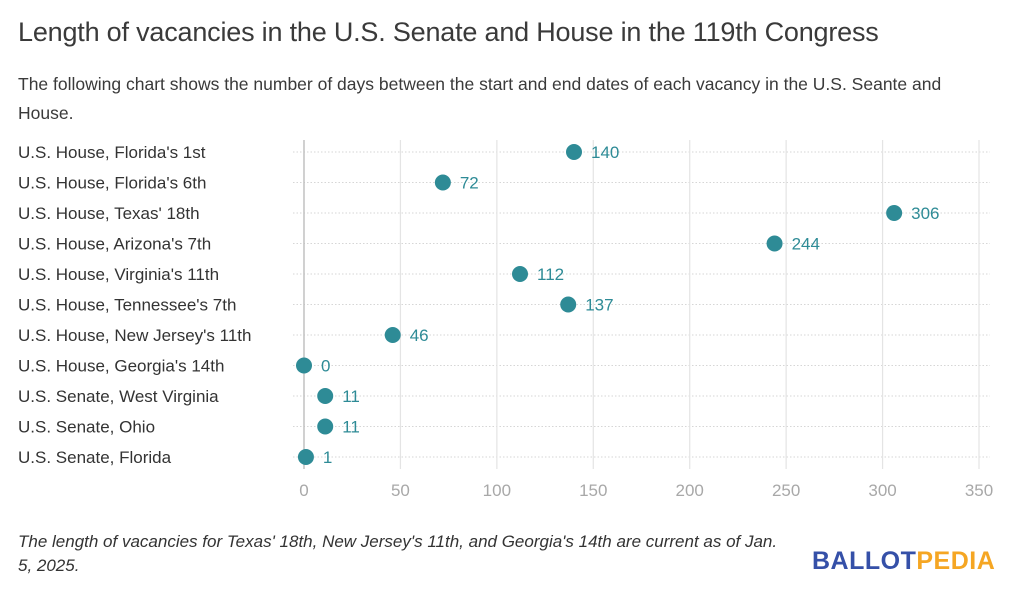 This screenshot has width=1024, height=595. Describe the element at coordinates (786, 490) in the screenshot. I see `x-tick-label: 250` at that location.